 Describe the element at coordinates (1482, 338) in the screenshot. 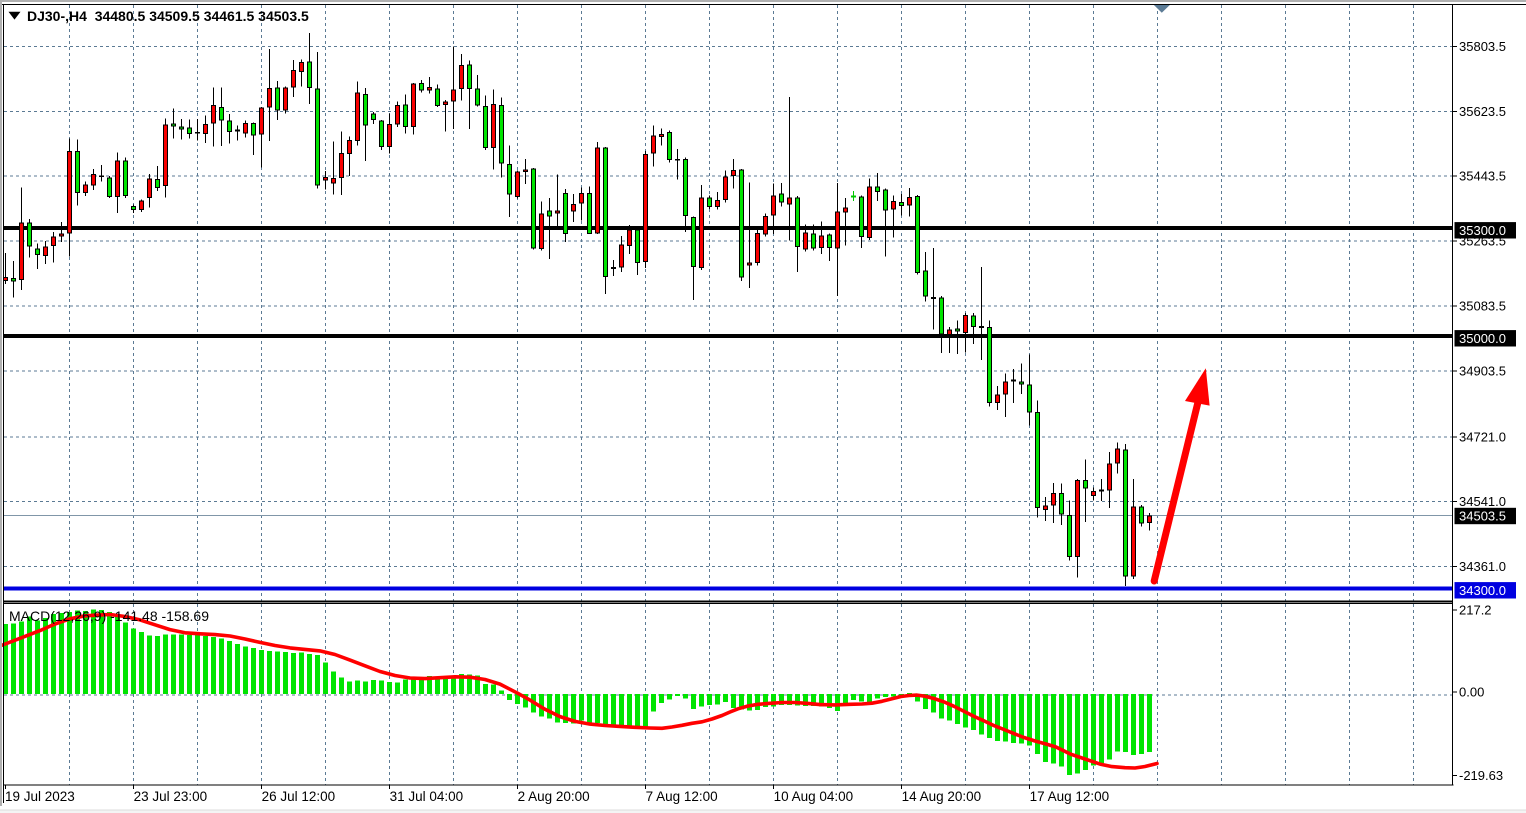

I see `svg-text: 35000.0` at that location.